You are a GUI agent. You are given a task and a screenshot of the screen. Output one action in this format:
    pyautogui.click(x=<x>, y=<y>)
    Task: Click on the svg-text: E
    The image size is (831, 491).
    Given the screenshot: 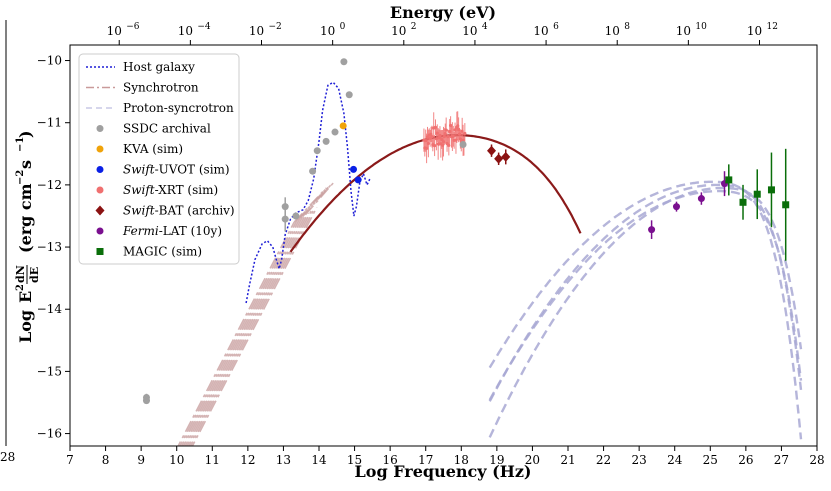 What is the action you would take?
    pyautogui.click(x=25, y=297)
    